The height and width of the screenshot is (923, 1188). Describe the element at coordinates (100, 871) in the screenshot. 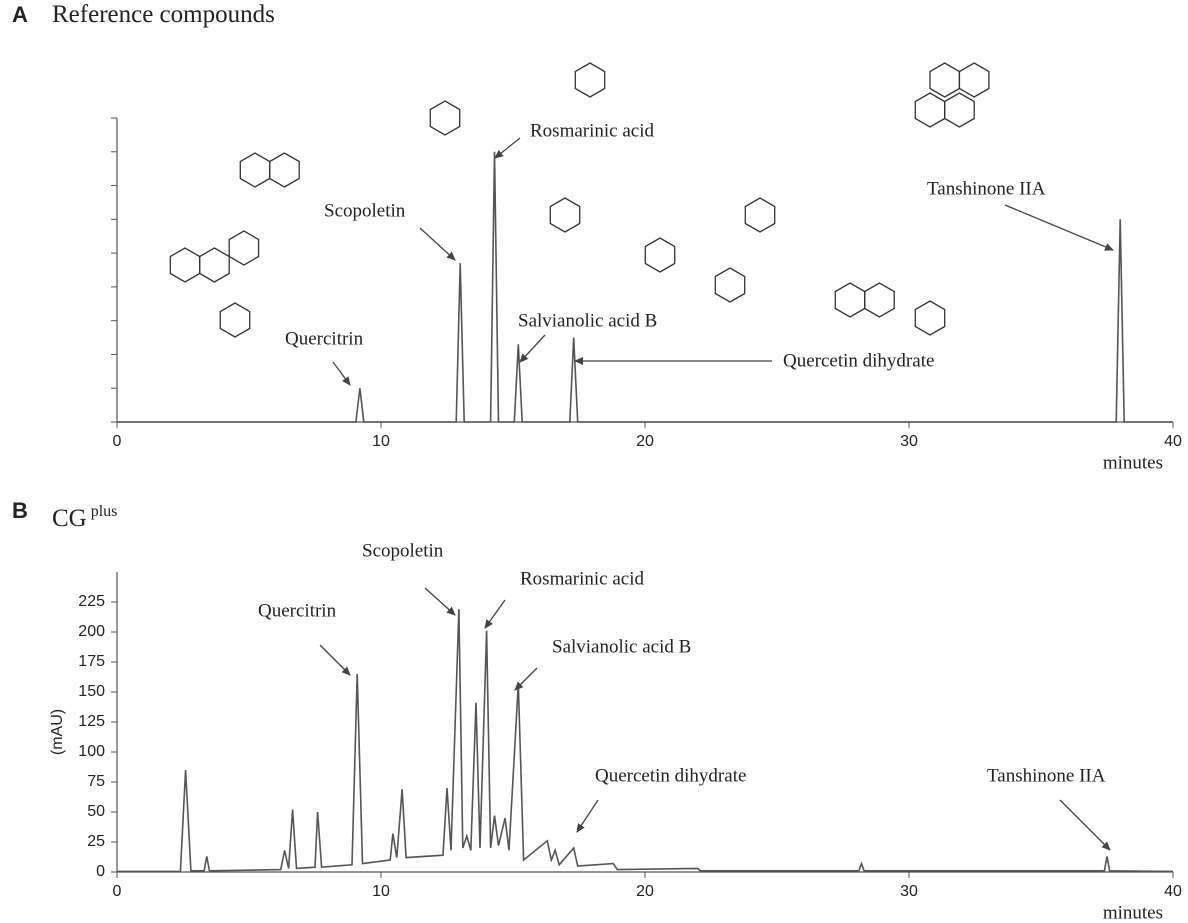

I see `y-tick-label: 0` at that location.